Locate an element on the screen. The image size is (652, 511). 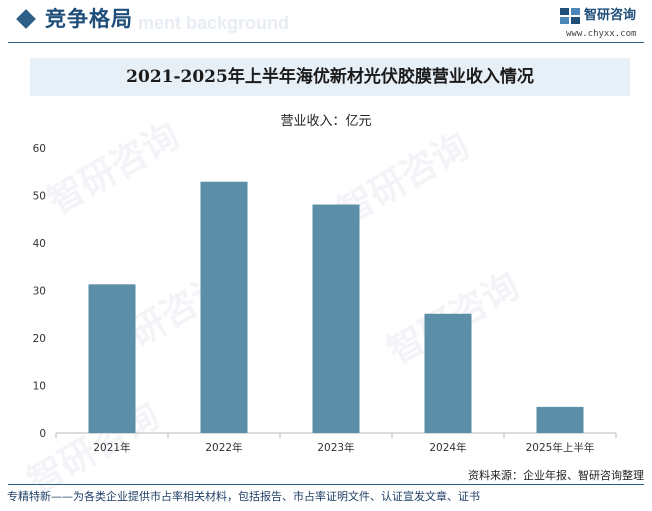
header-divider is located at coordinates (326, 42).